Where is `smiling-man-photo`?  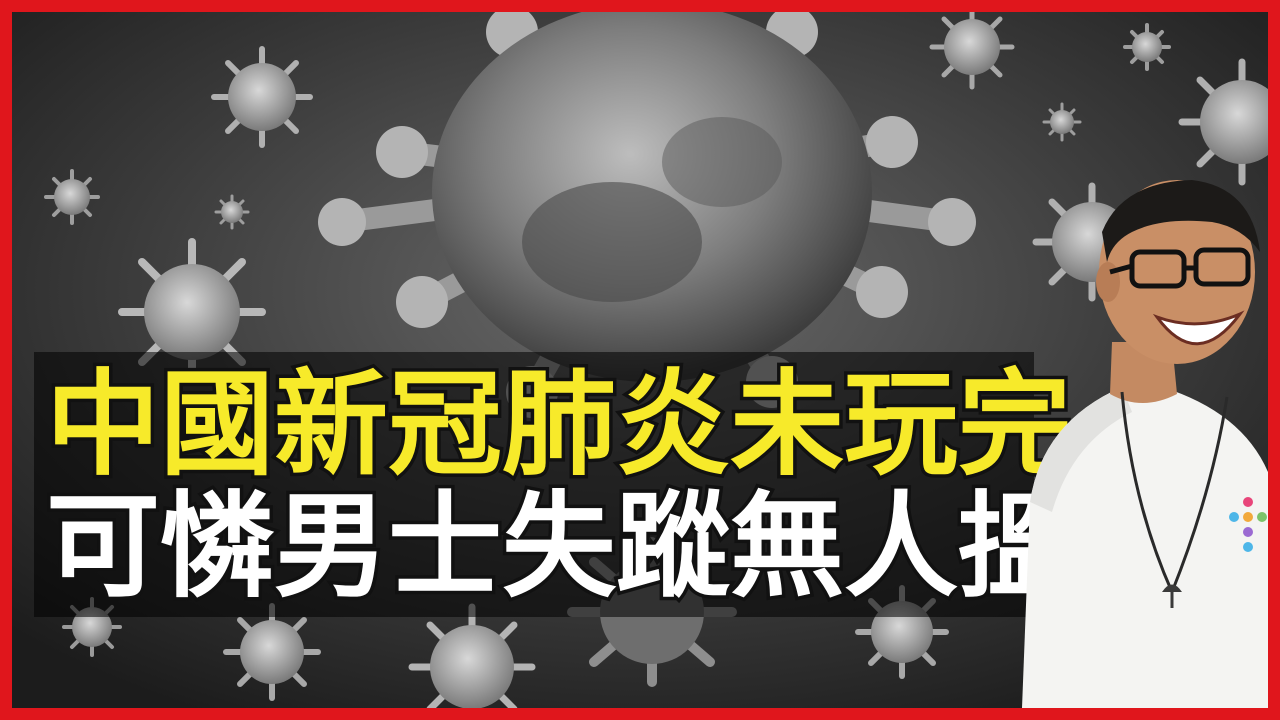 smiling-man-photo is located at coordinates (1145, 444).